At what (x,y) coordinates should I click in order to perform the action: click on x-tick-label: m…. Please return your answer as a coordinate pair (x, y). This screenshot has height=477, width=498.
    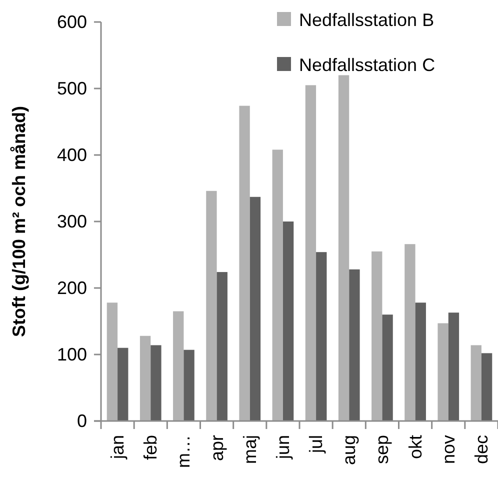
    Looking at the image, I should click on (184, 451).